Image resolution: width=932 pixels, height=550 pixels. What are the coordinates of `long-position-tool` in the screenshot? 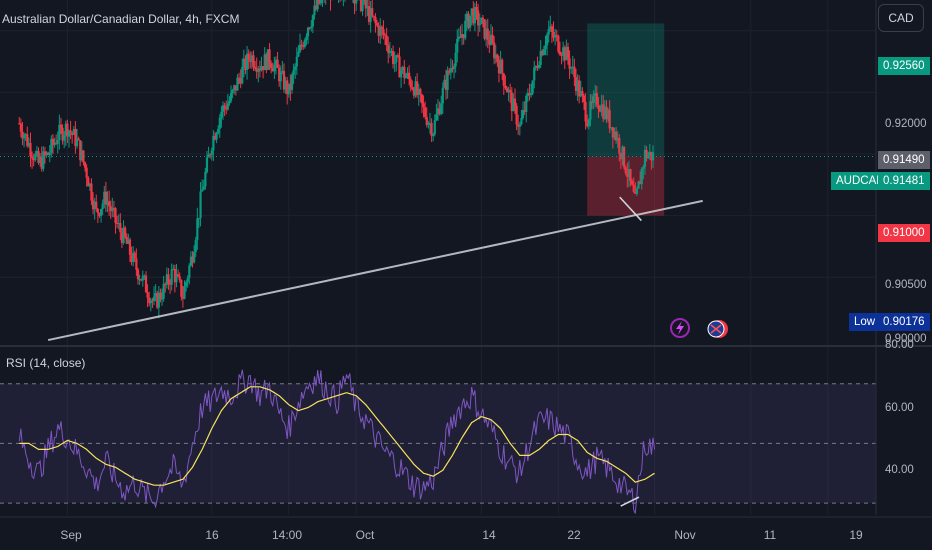 It's located at (626, 119).